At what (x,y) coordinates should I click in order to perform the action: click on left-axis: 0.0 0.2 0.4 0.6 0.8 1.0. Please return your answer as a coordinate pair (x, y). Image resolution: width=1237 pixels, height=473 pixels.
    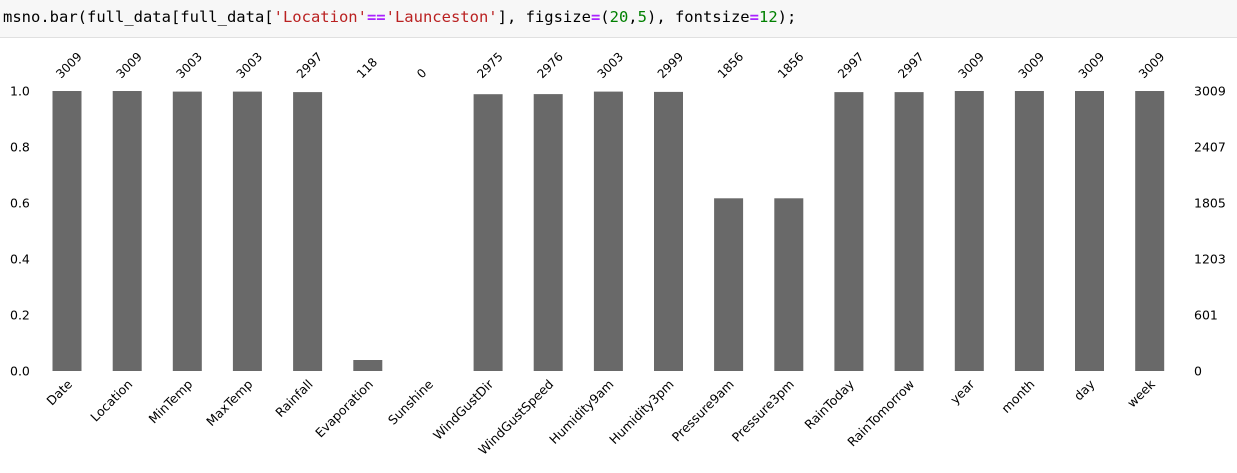
    Looking at the image, I should click on (20, 231).